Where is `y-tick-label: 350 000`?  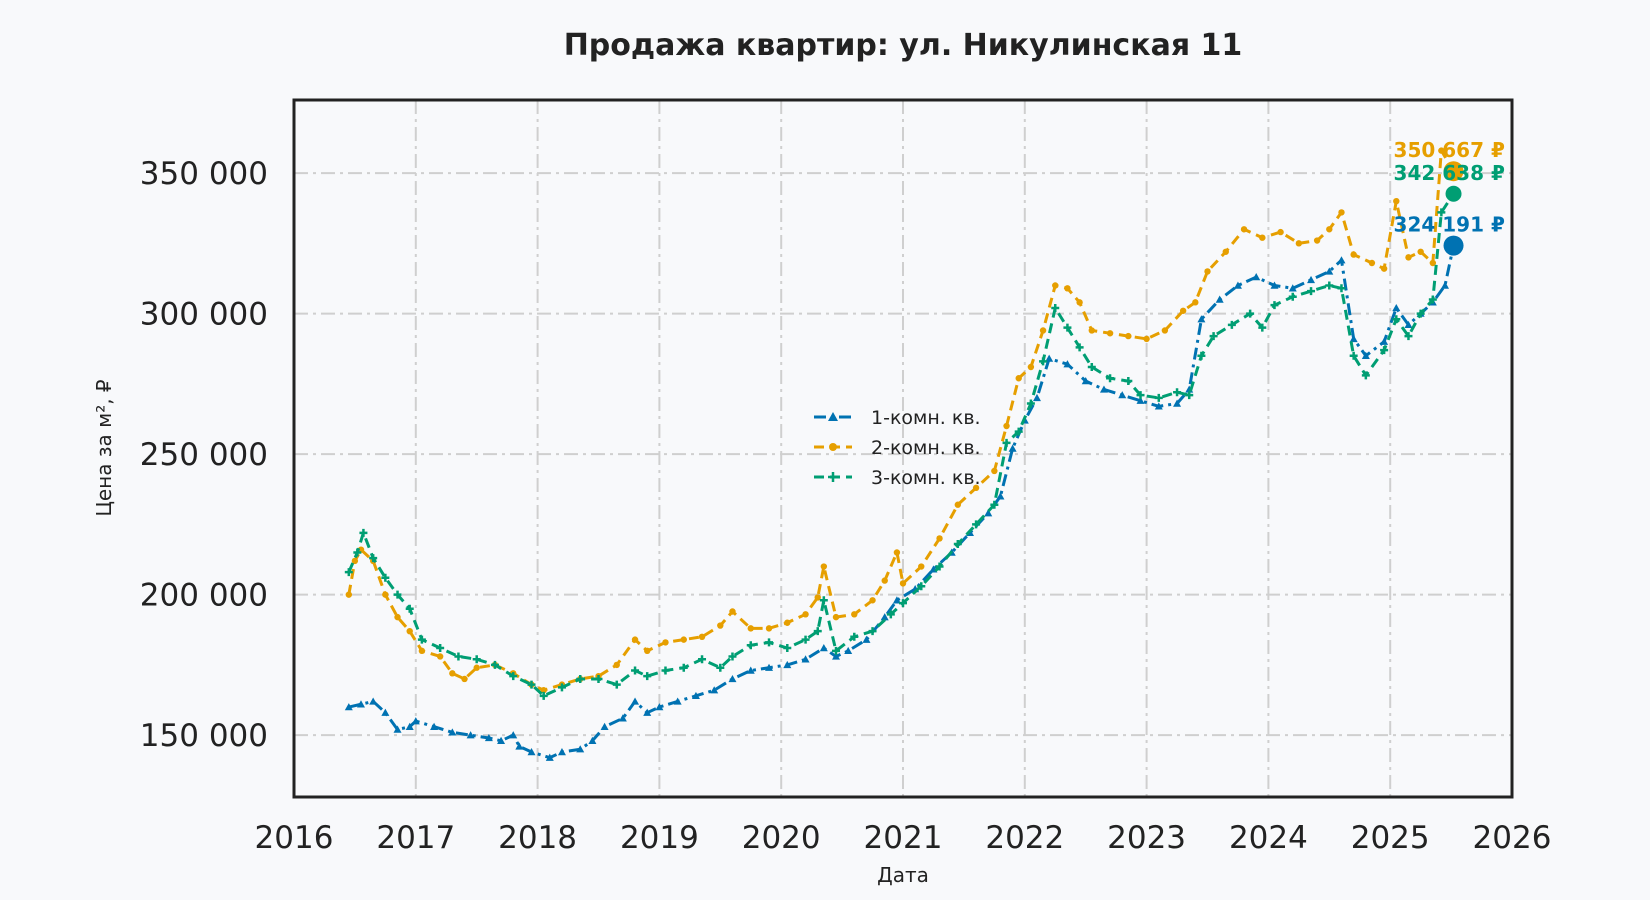 y-tick-label: 350 000 is located at coordinates (204, 174).